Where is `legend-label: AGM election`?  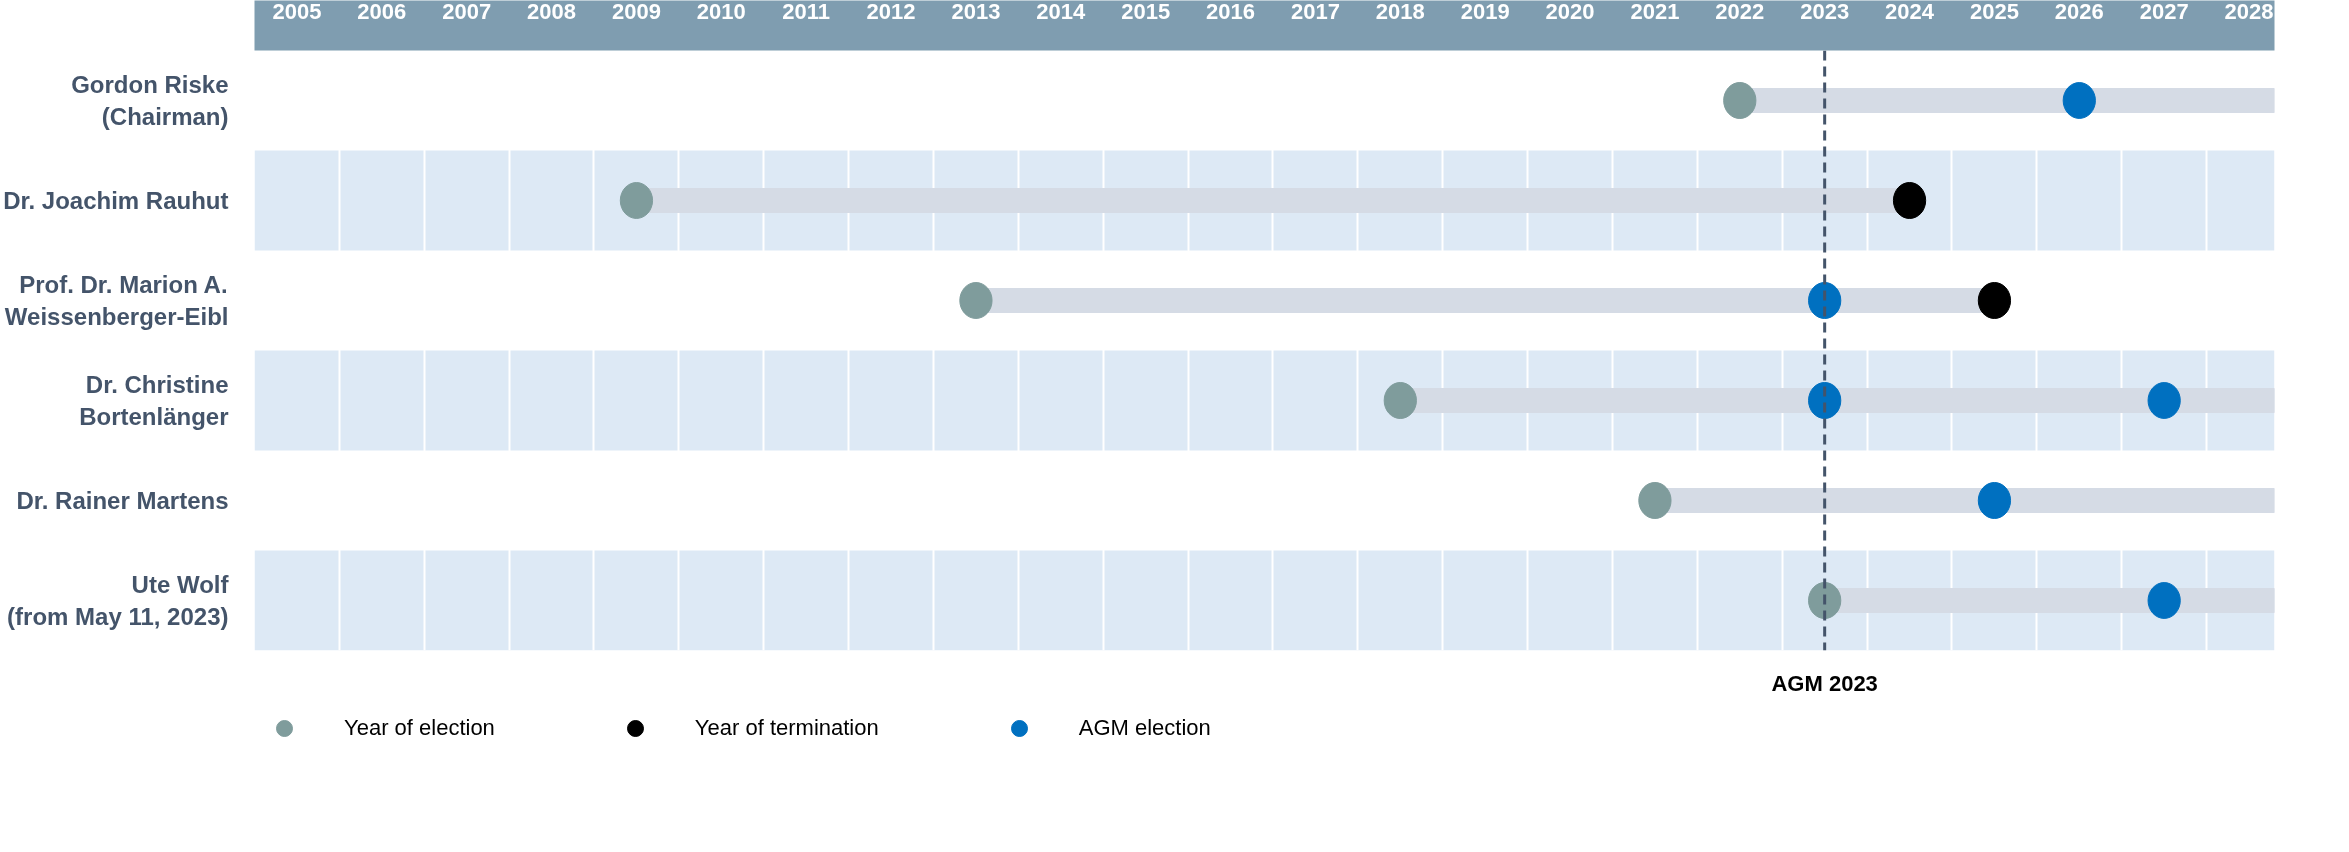
legend-label: AGM election is located at coordinates (1144, 728).